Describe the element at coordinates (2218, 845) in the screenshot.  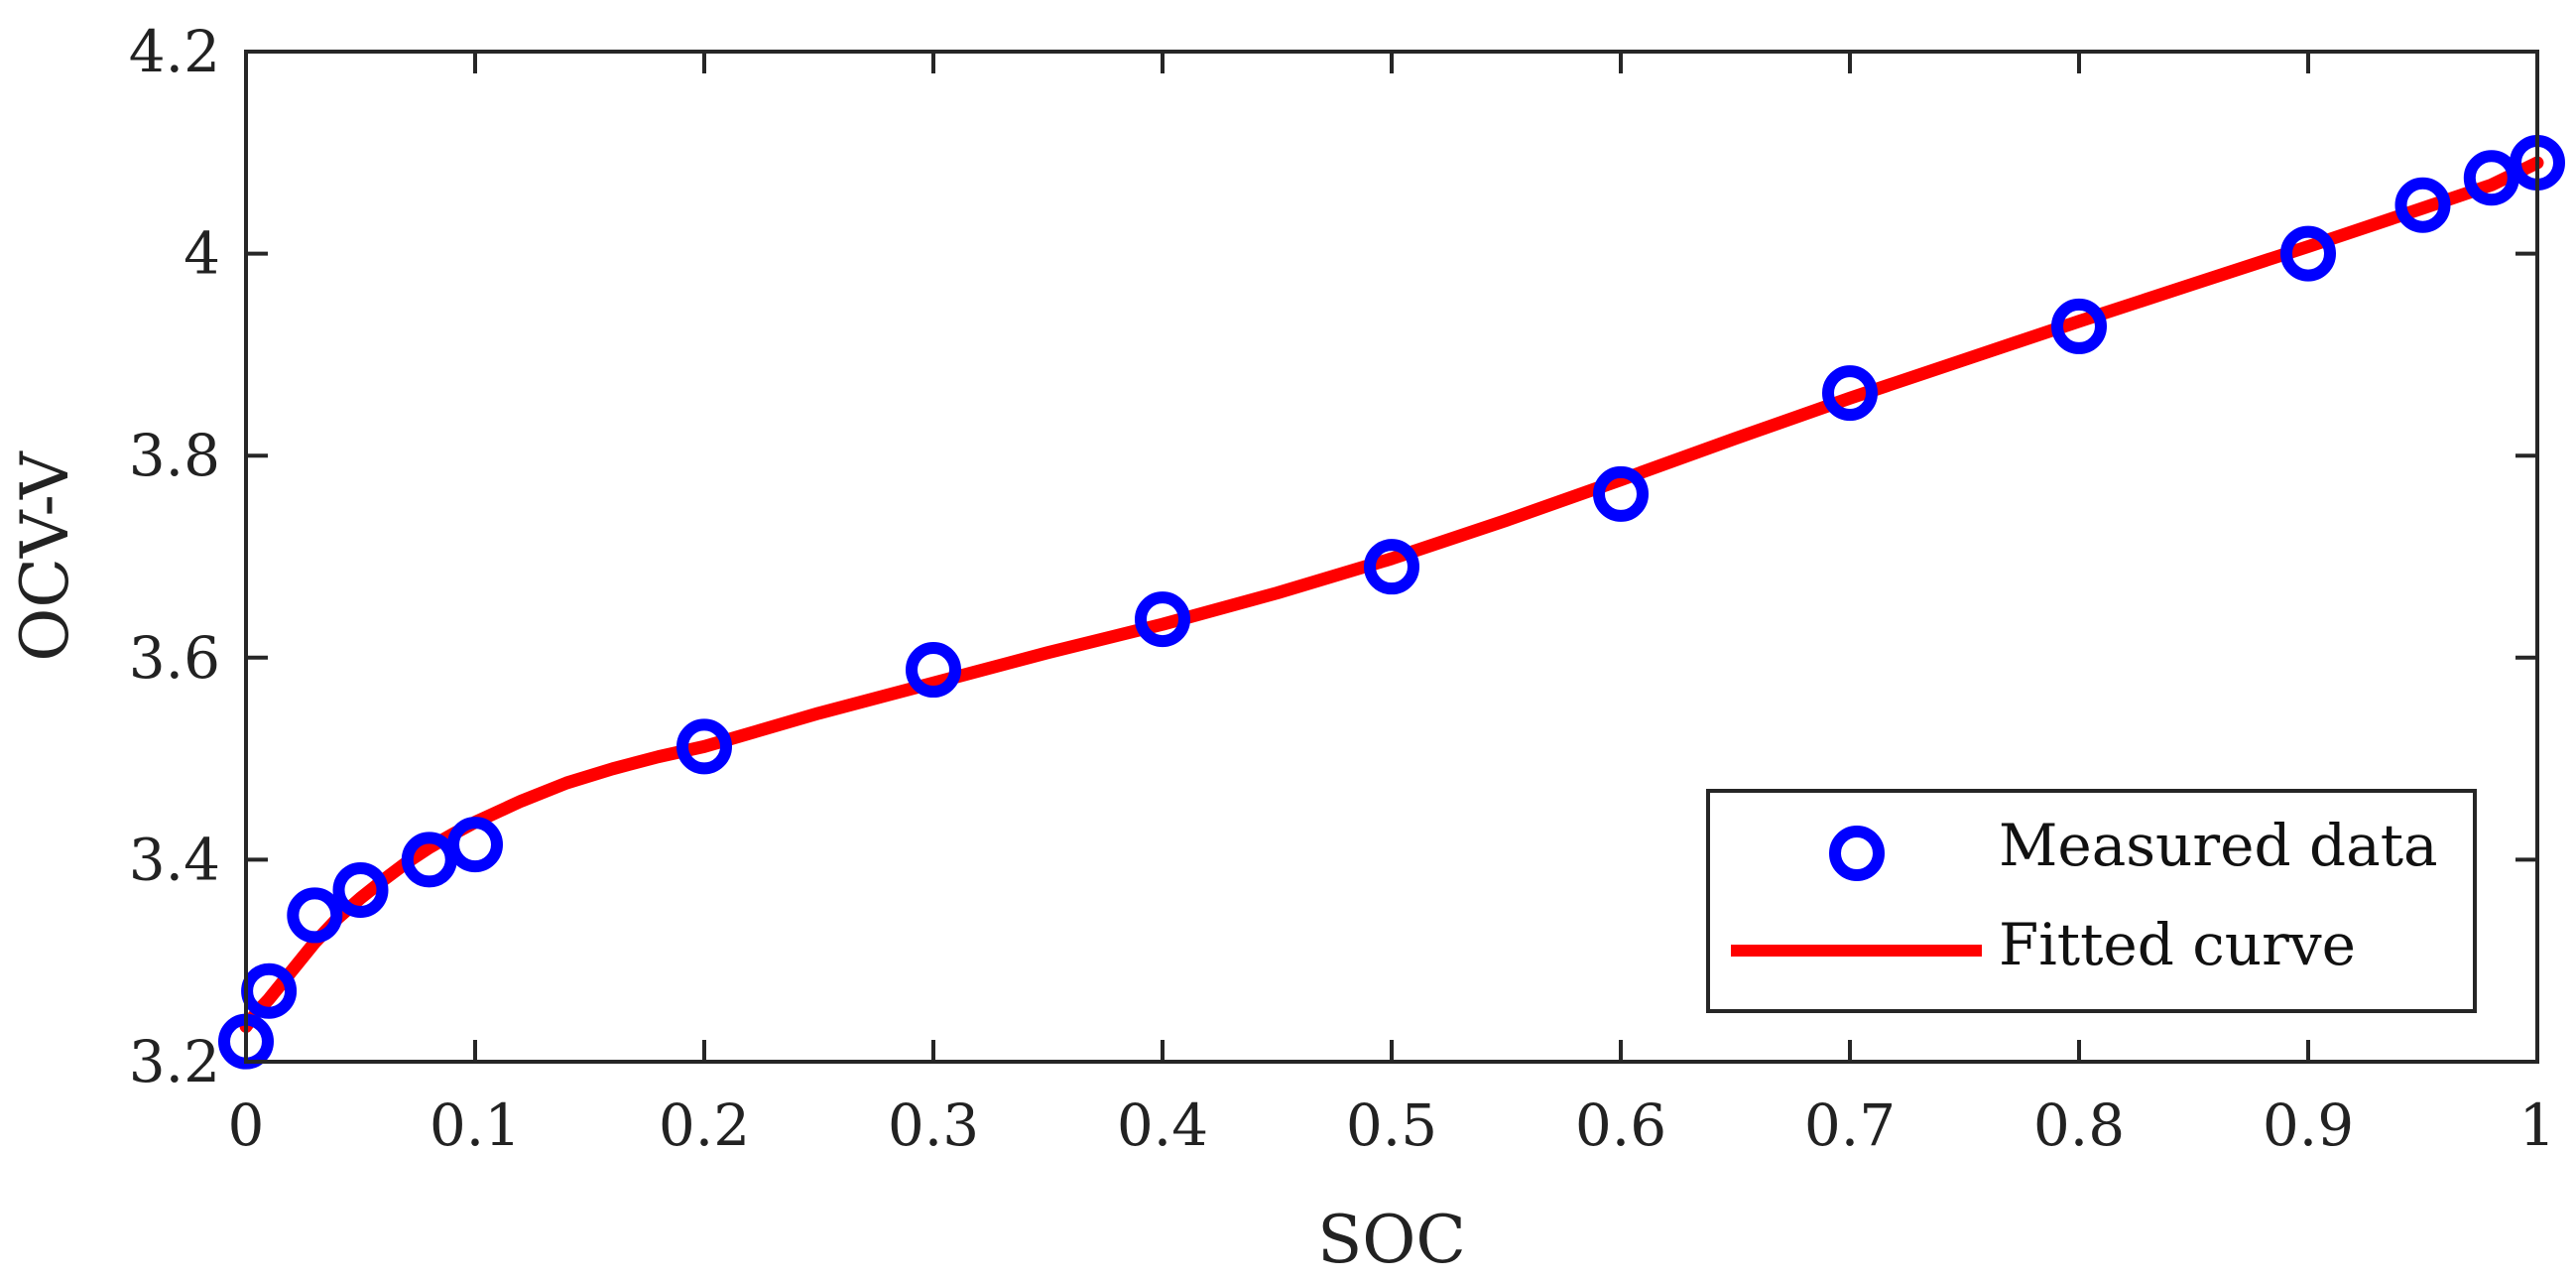
I see `legend-label-measured: Measured data` at that location.